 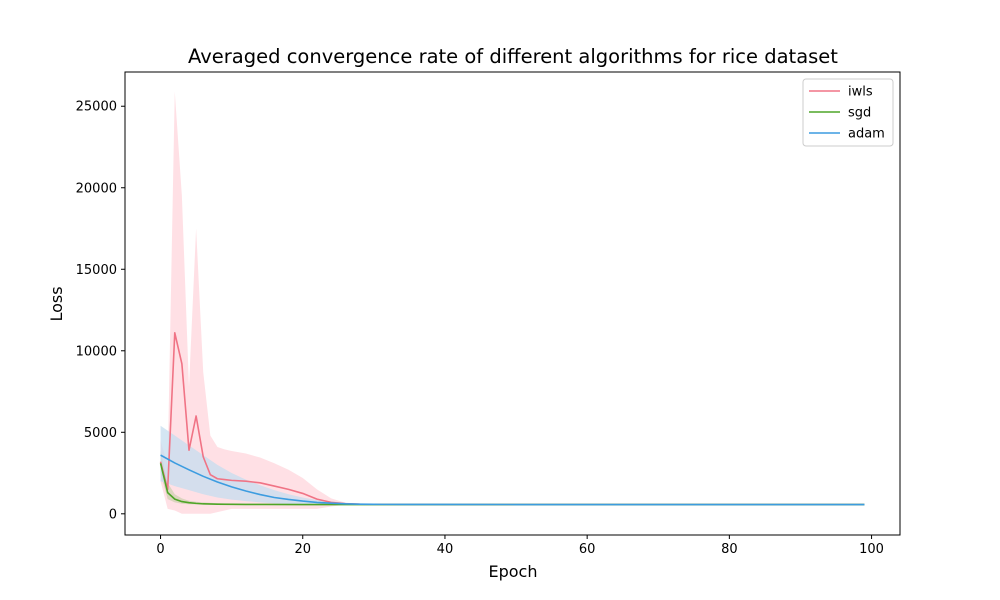 I want to click on series-band-adam, so click(x=512, y=465).